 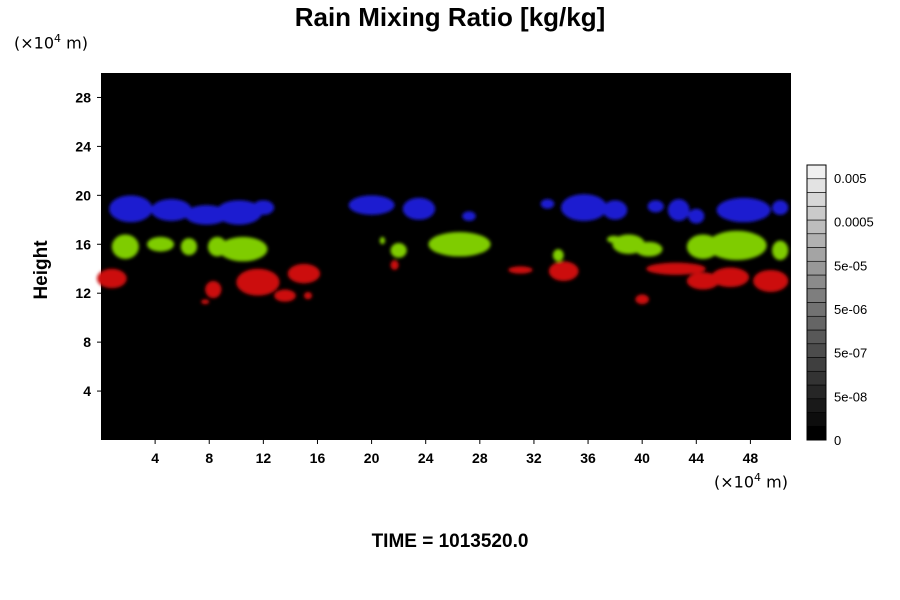 I want to click on y-tick-label: 8, so click(x=87, y=342).